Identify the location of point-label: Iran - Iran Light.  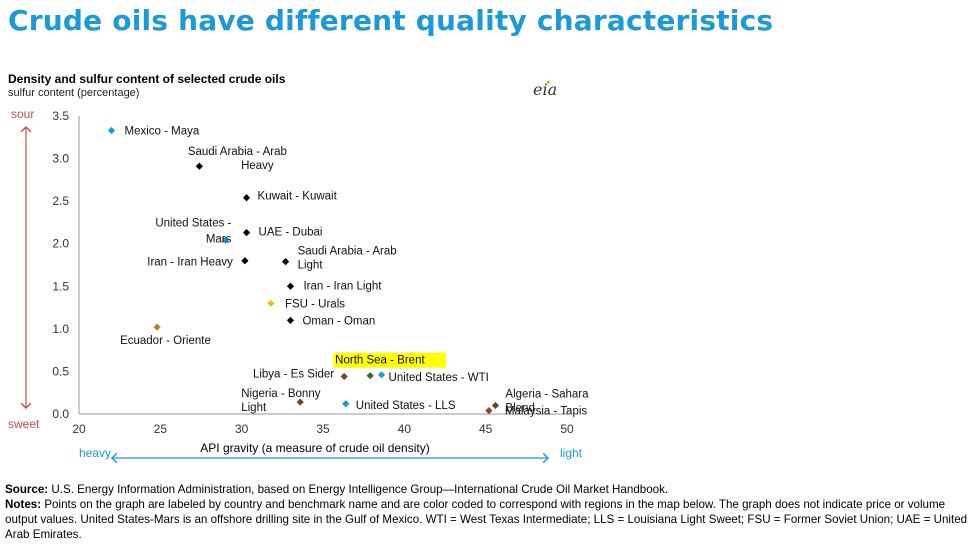
(342, 286).